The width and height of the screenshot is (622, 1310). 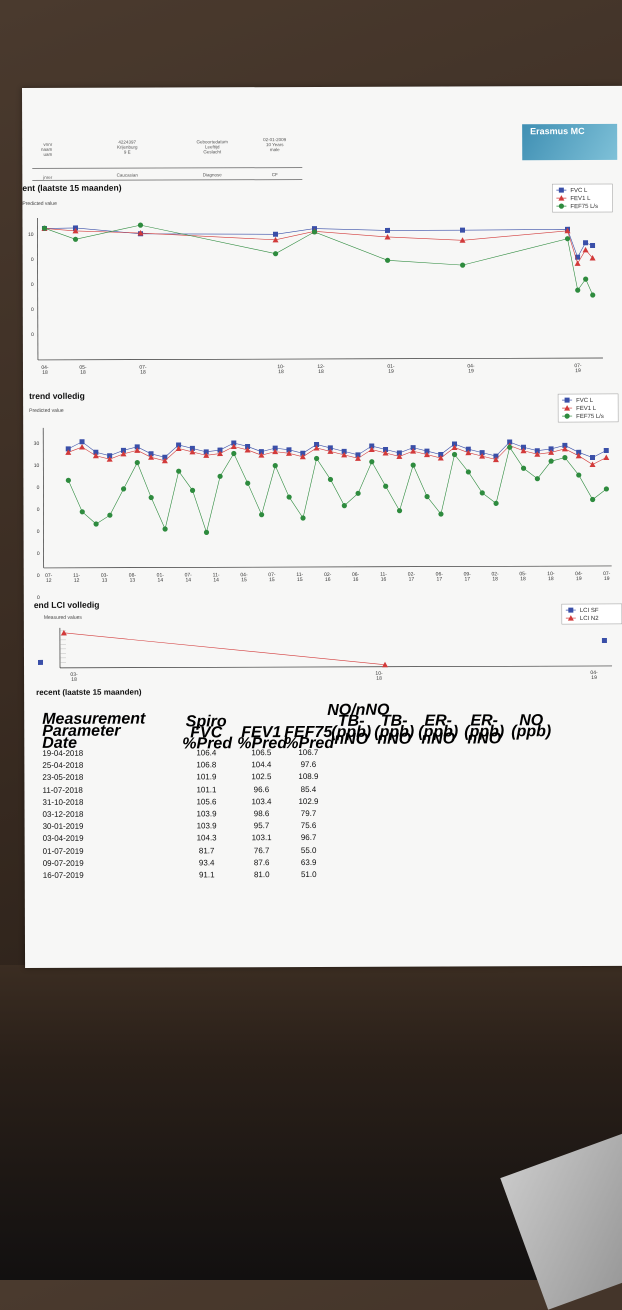 I want to click on chart2-y-tick: 10, so click(x=37, y=466).